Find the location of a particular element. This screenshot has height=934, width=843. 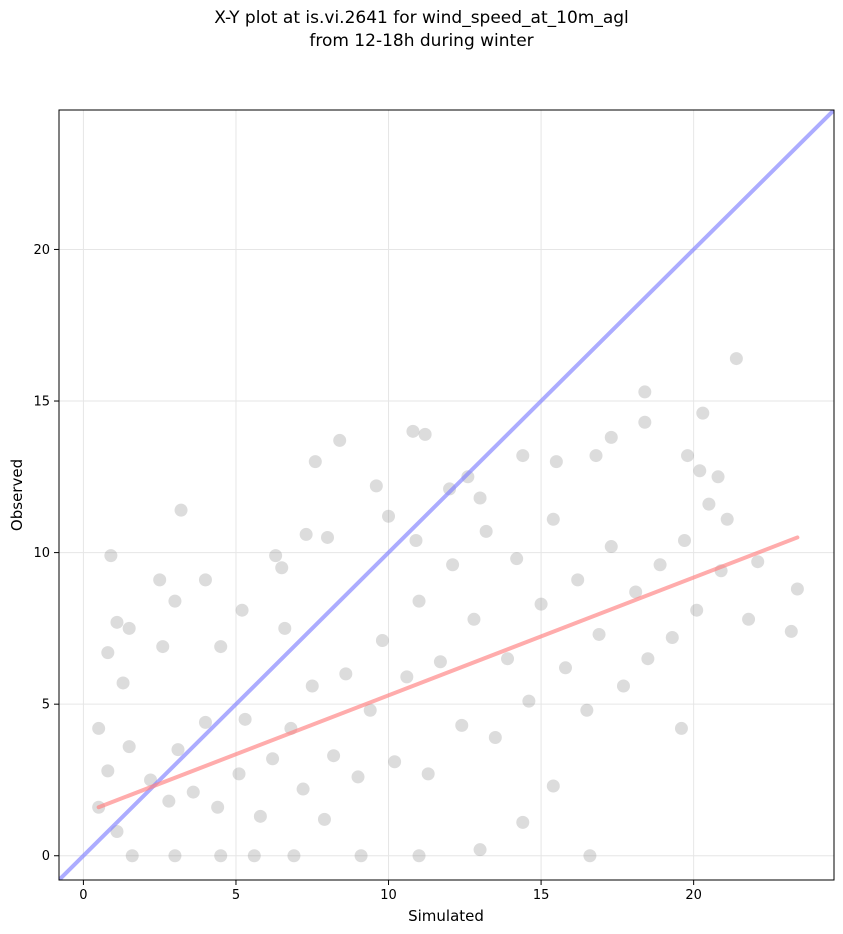

y-tick-label: 20 is located at coordinates (41, 250).